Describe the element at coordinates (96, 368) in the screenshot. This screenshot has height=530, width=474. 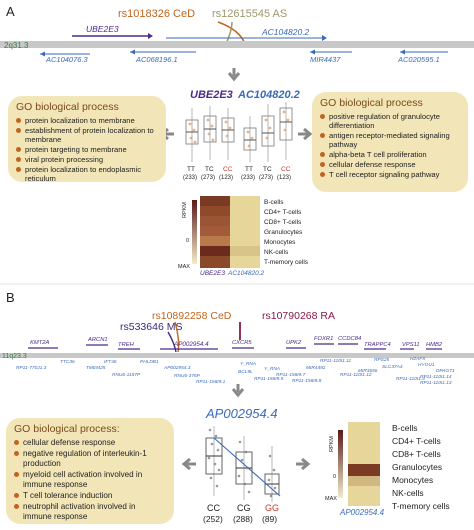
I see `gene-label: TMEM25` at that location.